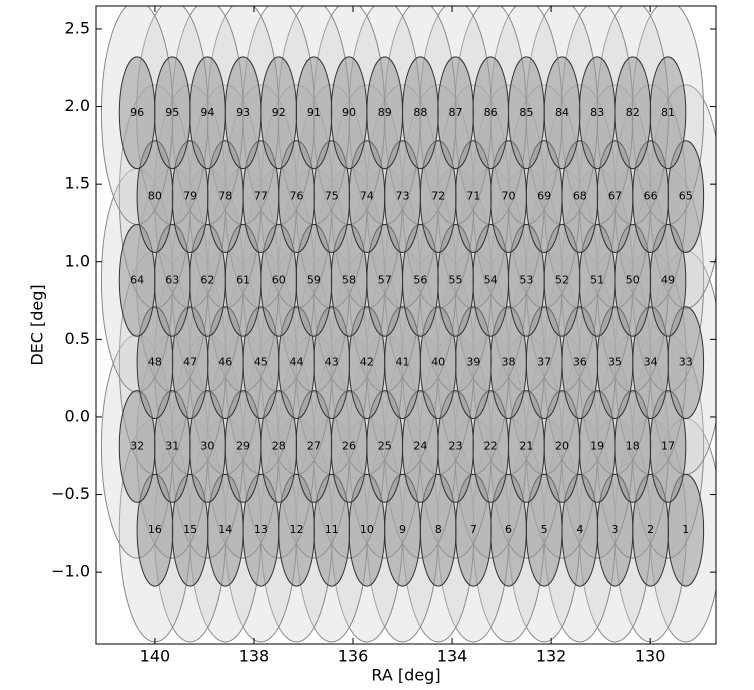 The height and width of the screenshot is (690, 754). Describe the element at coordinates (650, 656) in the screenshot. I see `x-tick-label: 130` at that location.